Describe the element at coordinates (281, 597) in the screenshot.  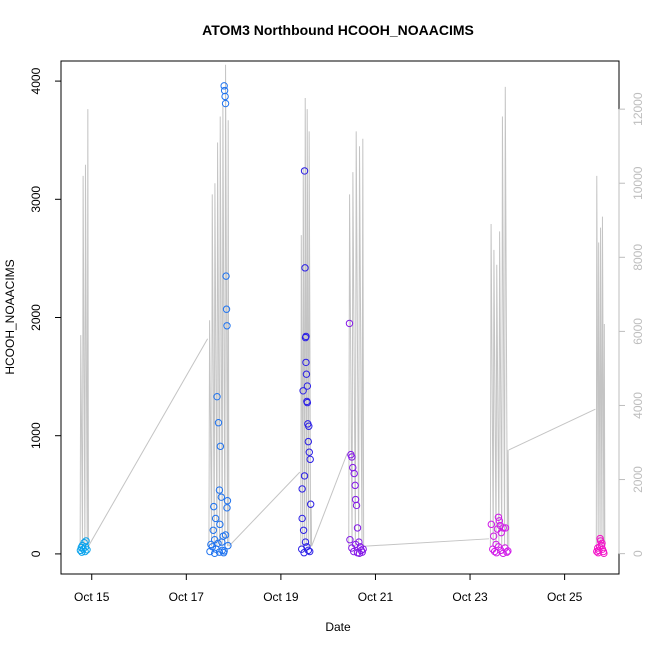
I see `x-tick-label: Oct 19` at that location.